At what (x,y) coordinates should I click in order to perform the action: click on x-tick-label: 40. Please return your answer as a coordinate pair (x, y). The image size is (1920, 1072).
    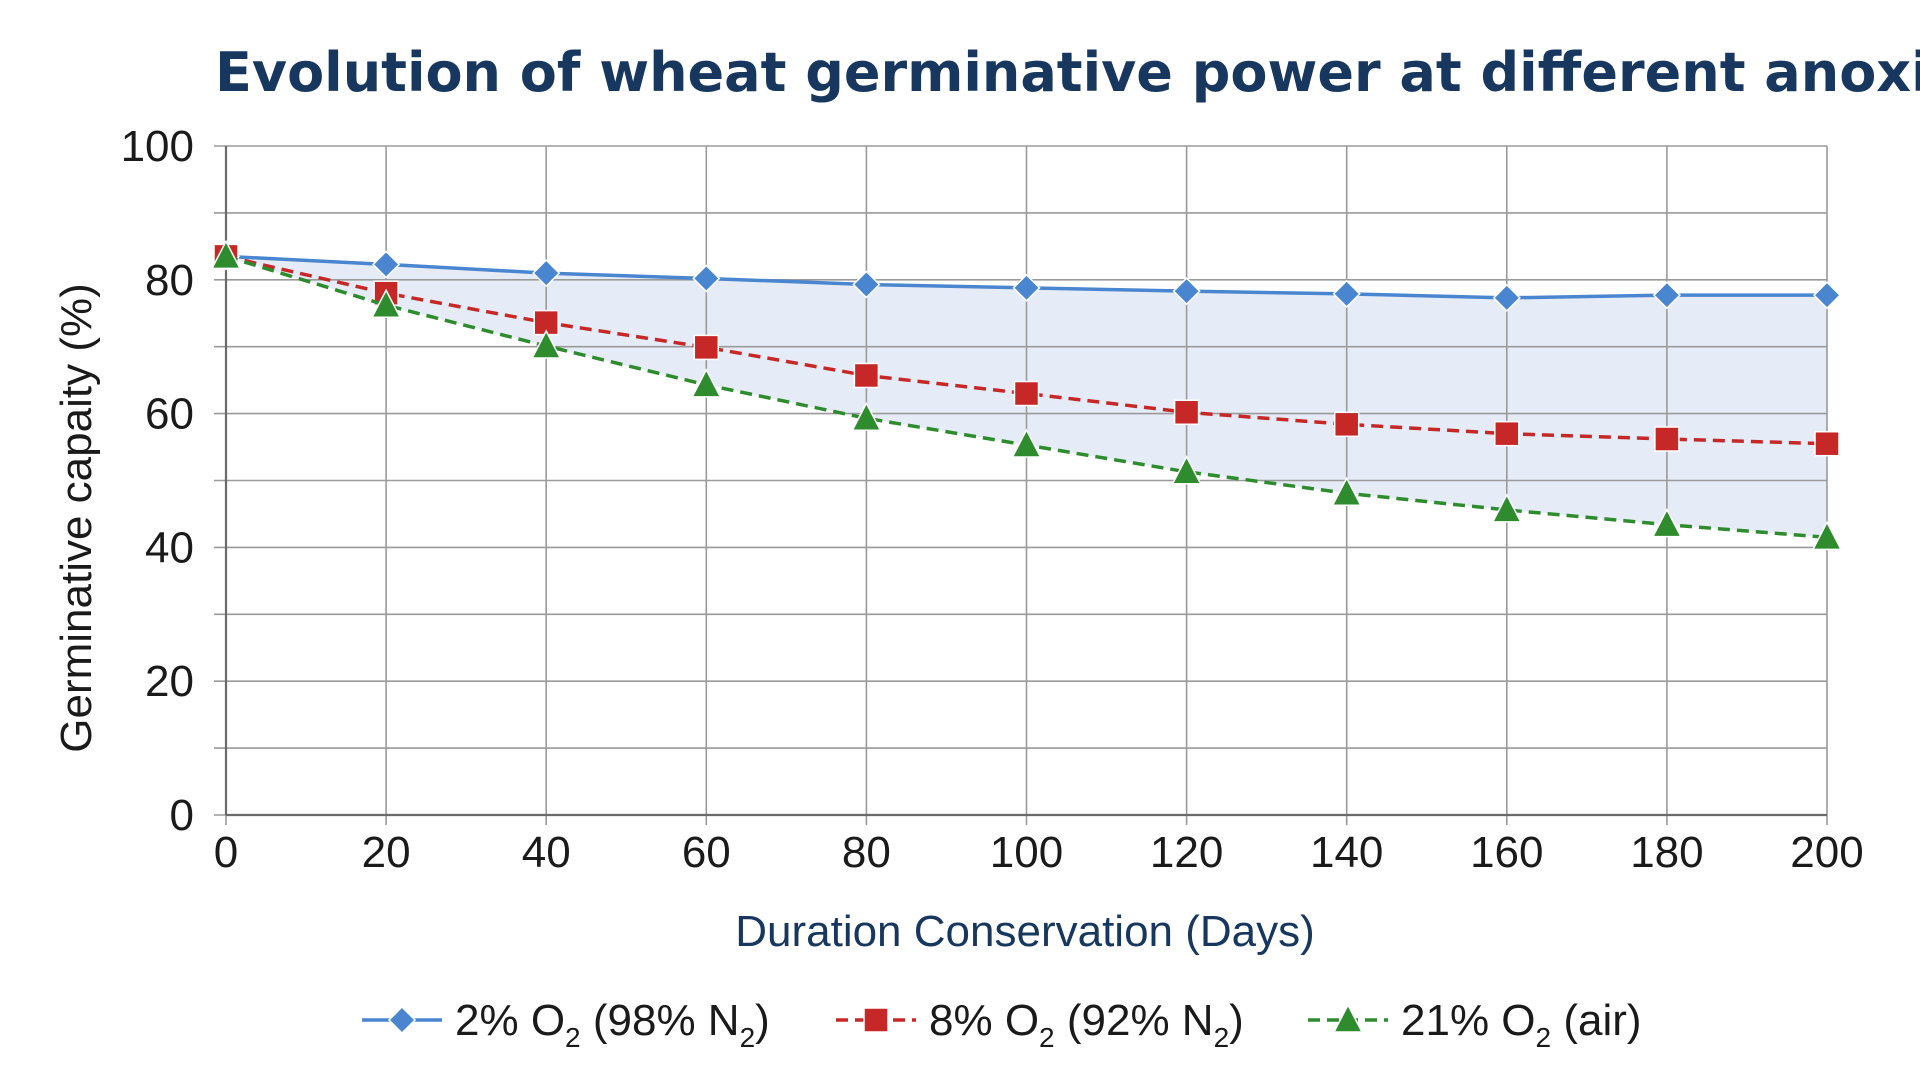
    Looking at the image, I should click on (546, 852).